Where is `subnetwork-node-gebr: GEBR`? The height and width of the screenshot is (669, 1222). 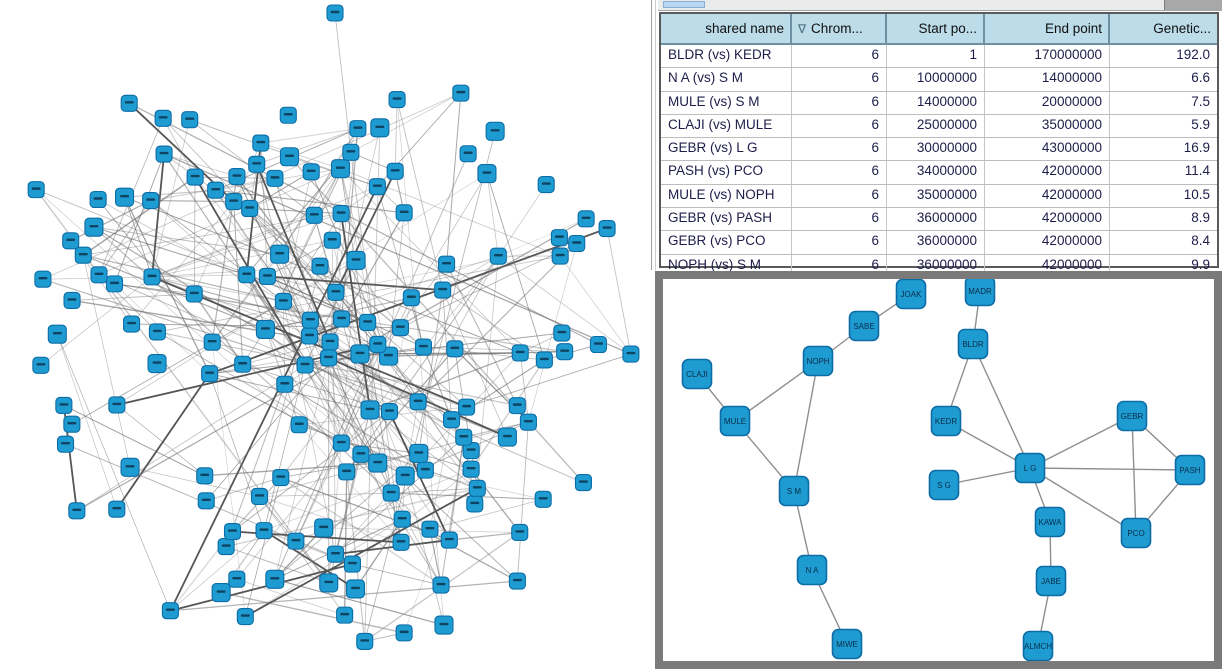
subnetwork-node-gebr: GEBR is located at coordinates (1132, 416).